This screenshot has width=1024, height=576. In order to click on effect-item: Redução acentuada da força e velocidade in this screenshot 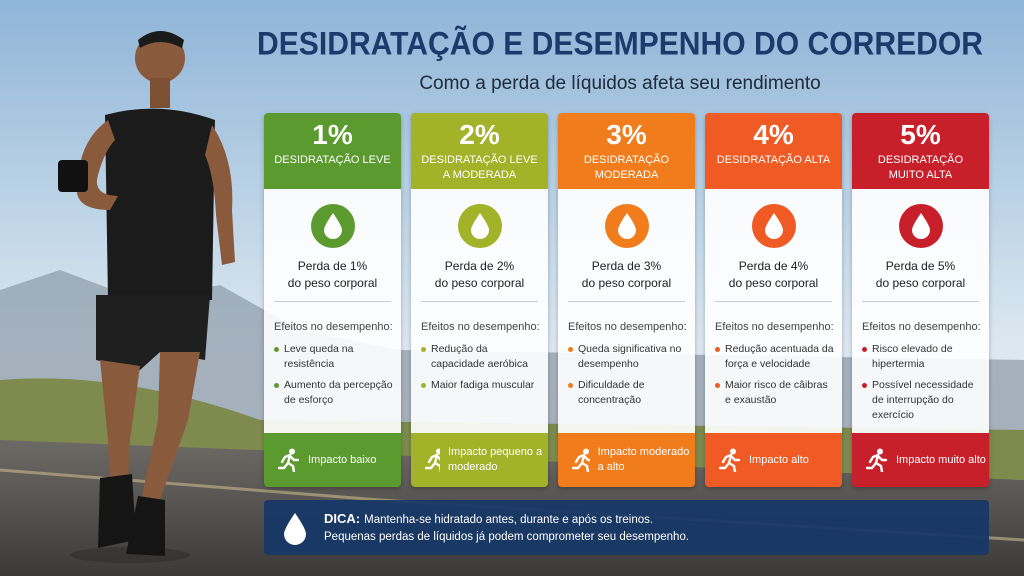, I will do `click(775, 357)`.